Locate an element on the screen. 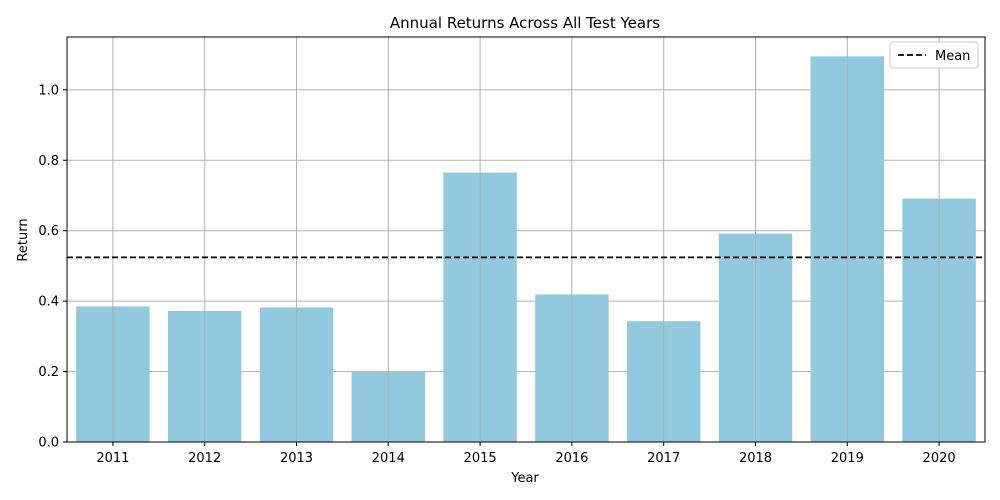  x-axis-title: Year is located at coordinates (524, 478).